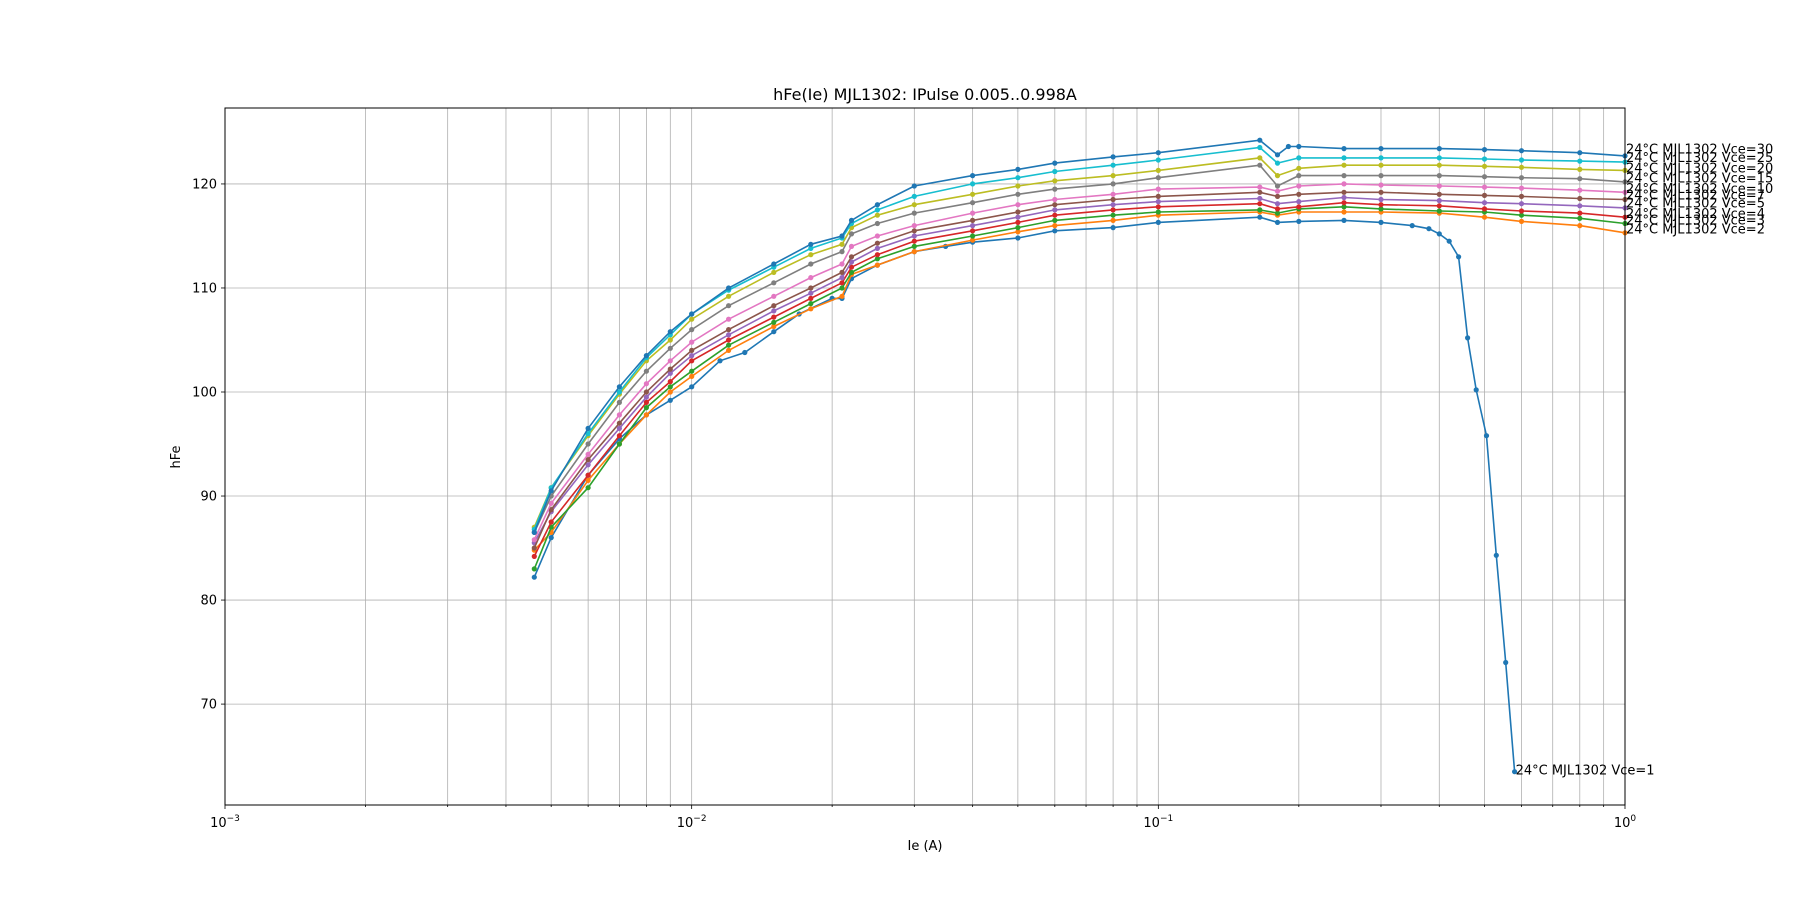  What do you see at coordinates (925, 94) in the screenshot?
I see `chart-title: hFe(Ie) MJL1302: IPulse 0.005..0.998A` at bounding box center [925, 94].